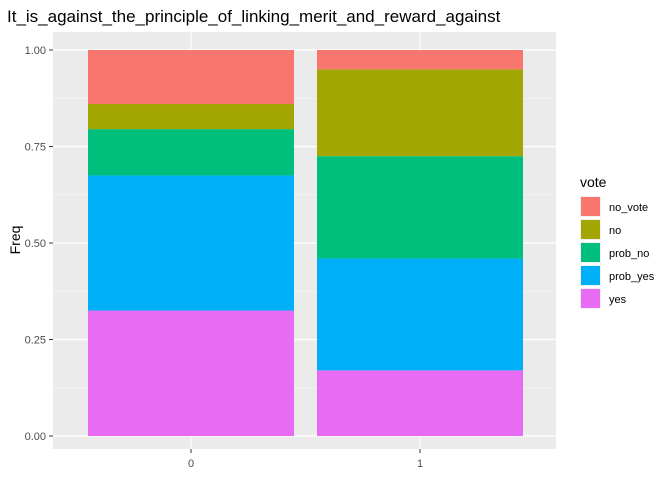 The image size is (672, 480). What do you see at coordinates (590, 229) in the screenshot?
I see `legend-swatch-no` at bounding box center [590, 229].